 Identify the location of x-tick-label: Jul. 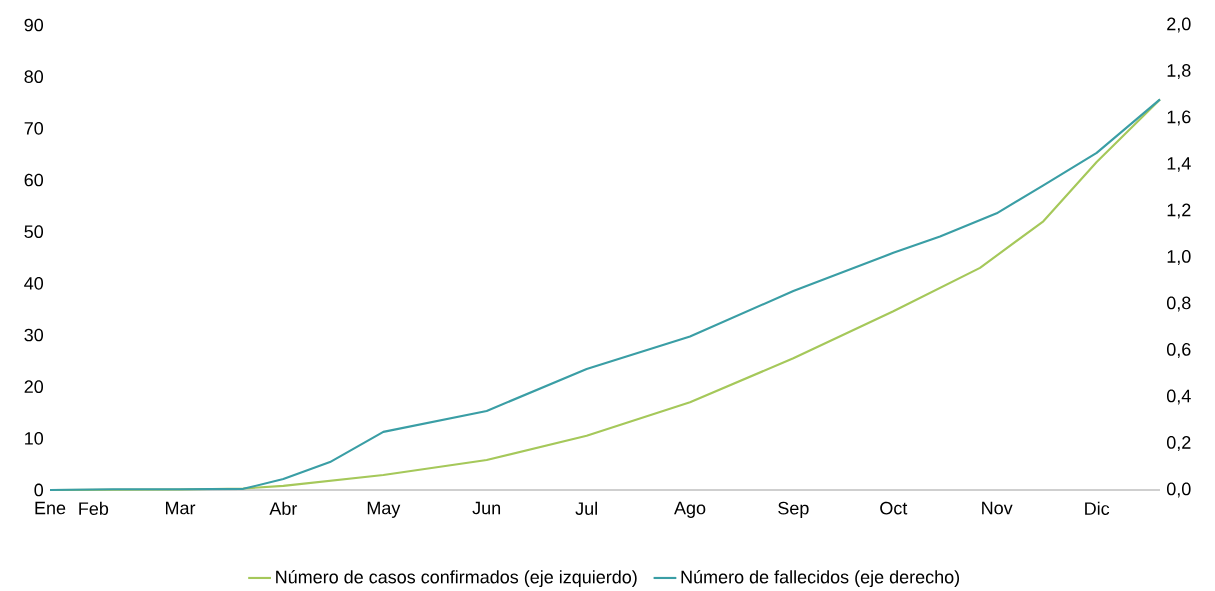
(586, 508).